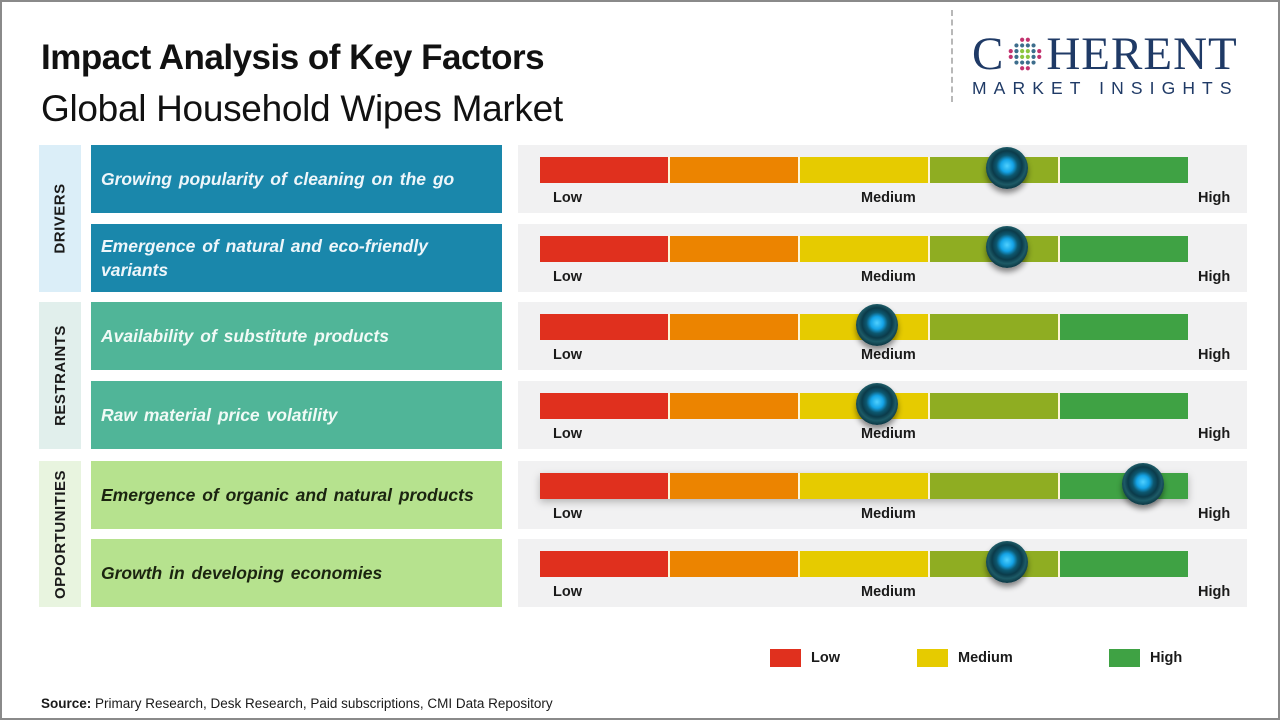 Image resolution: width=1280 pixels, height=720 pixels. Describe the element at coordinates (293, 57) in the screenshot. I see `page-title: Impact Analysis of Key Factors` at that location.